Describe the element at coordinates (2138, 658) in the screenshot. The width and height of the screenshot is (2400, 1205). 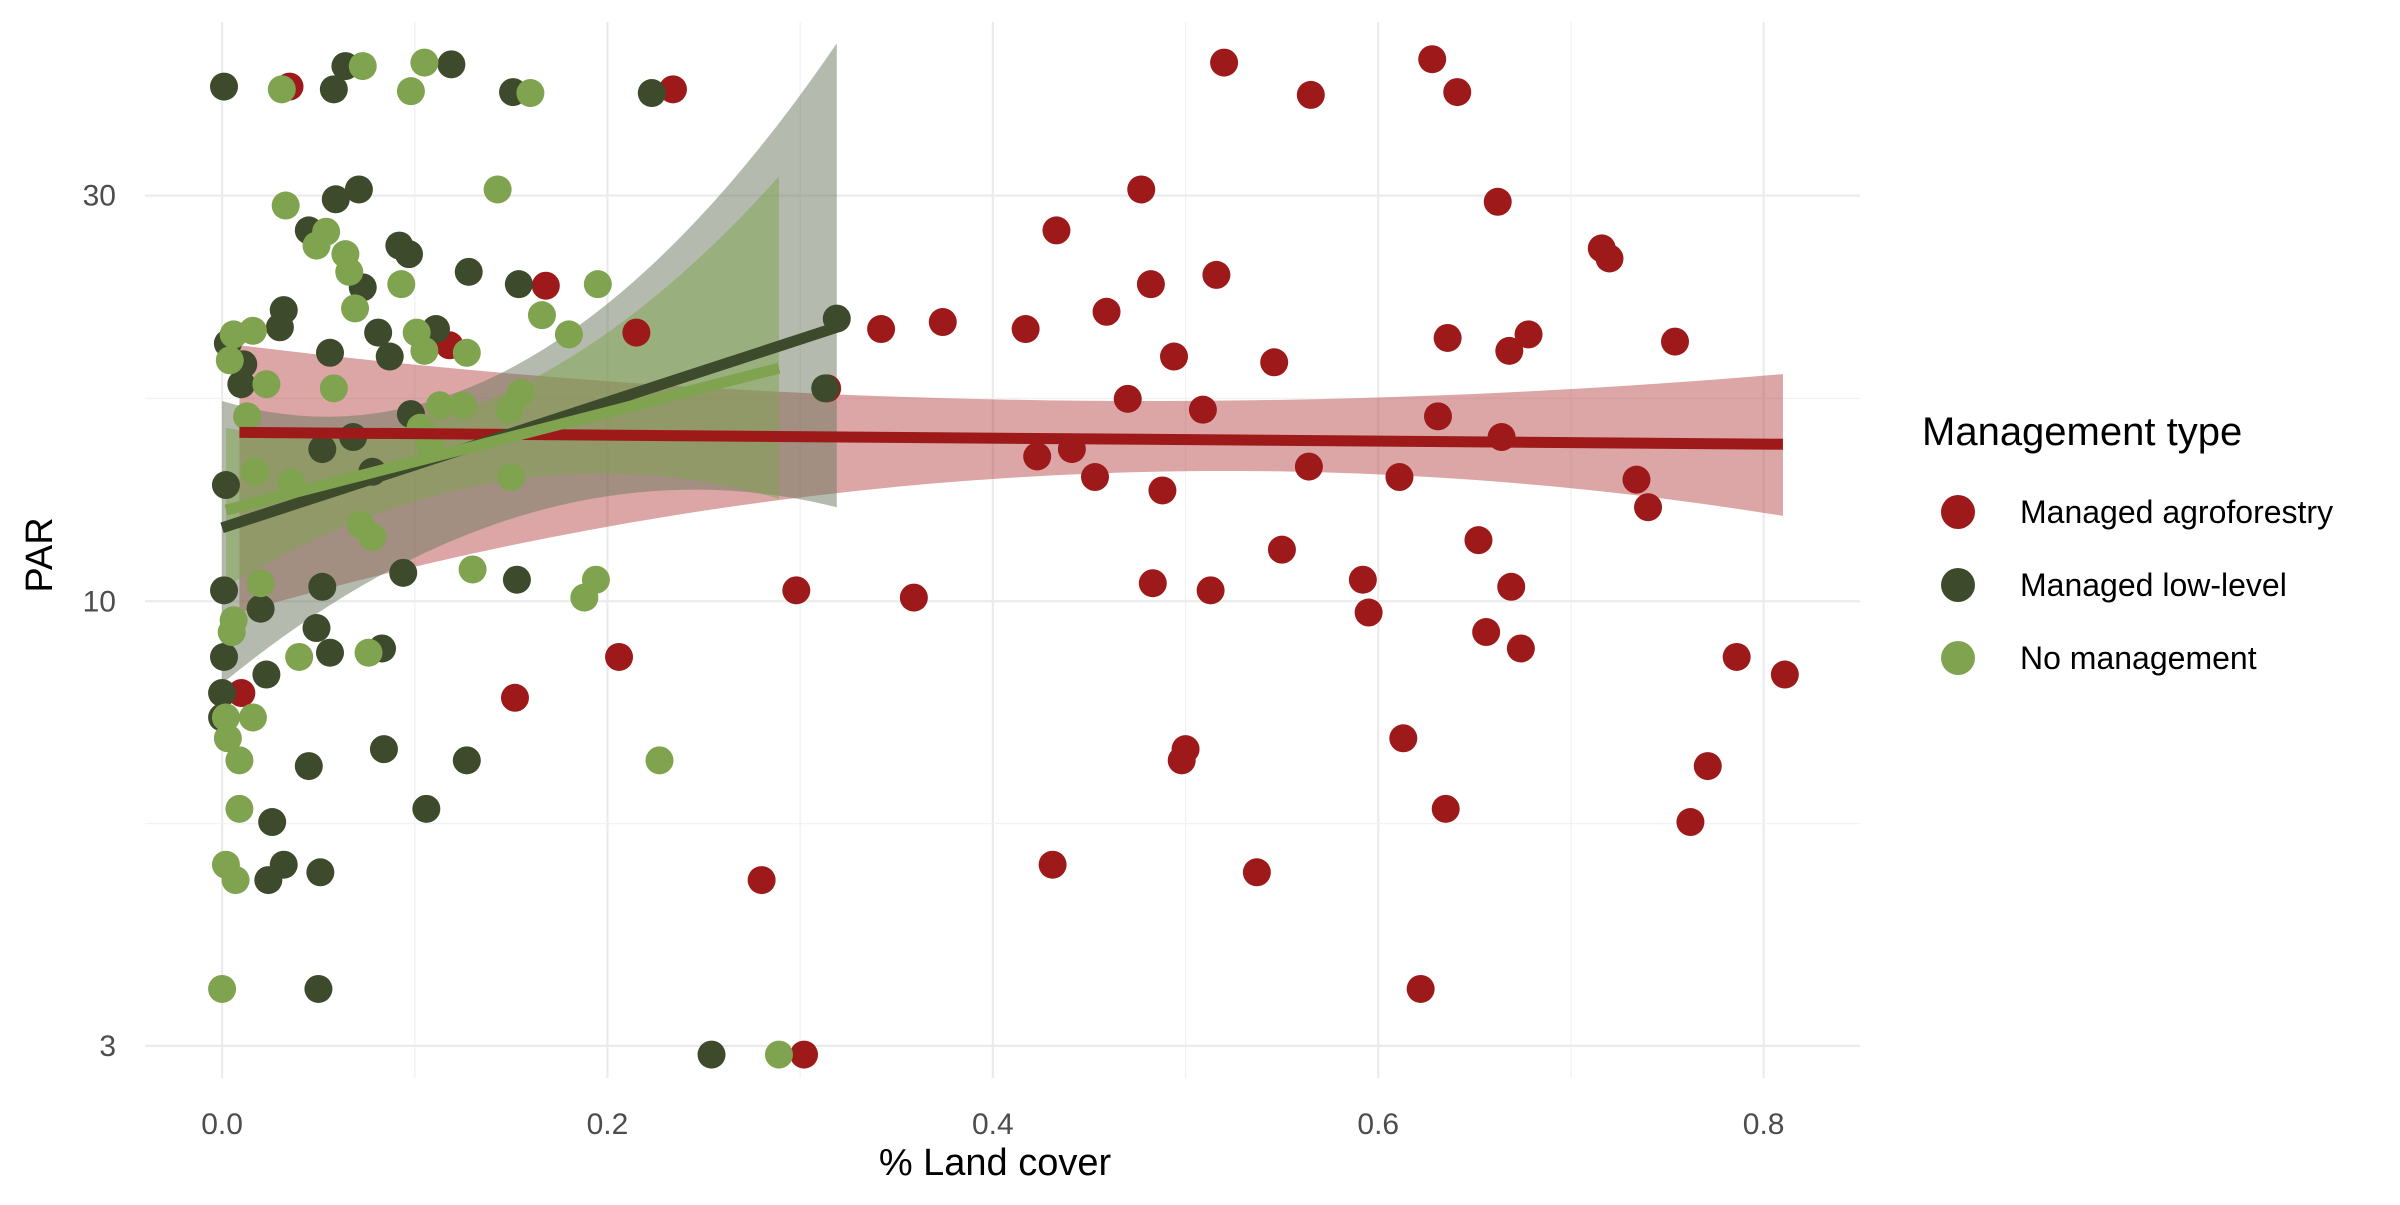
I see `legend-label: No management` at that location.